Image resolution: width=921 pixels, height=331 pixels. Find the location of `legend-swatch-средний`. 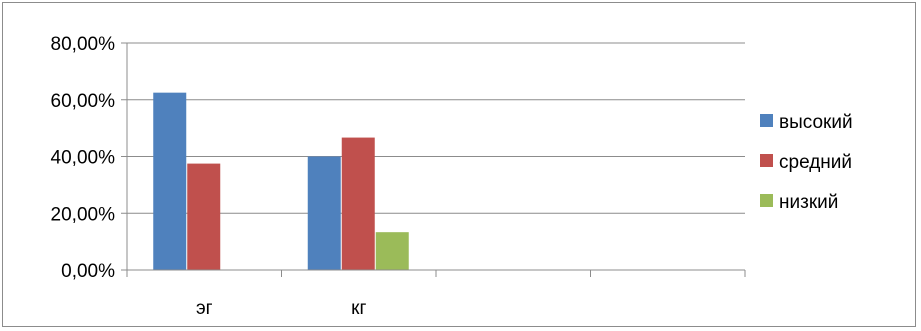

legend-swatch-средний is located at coordinates (766, 160).